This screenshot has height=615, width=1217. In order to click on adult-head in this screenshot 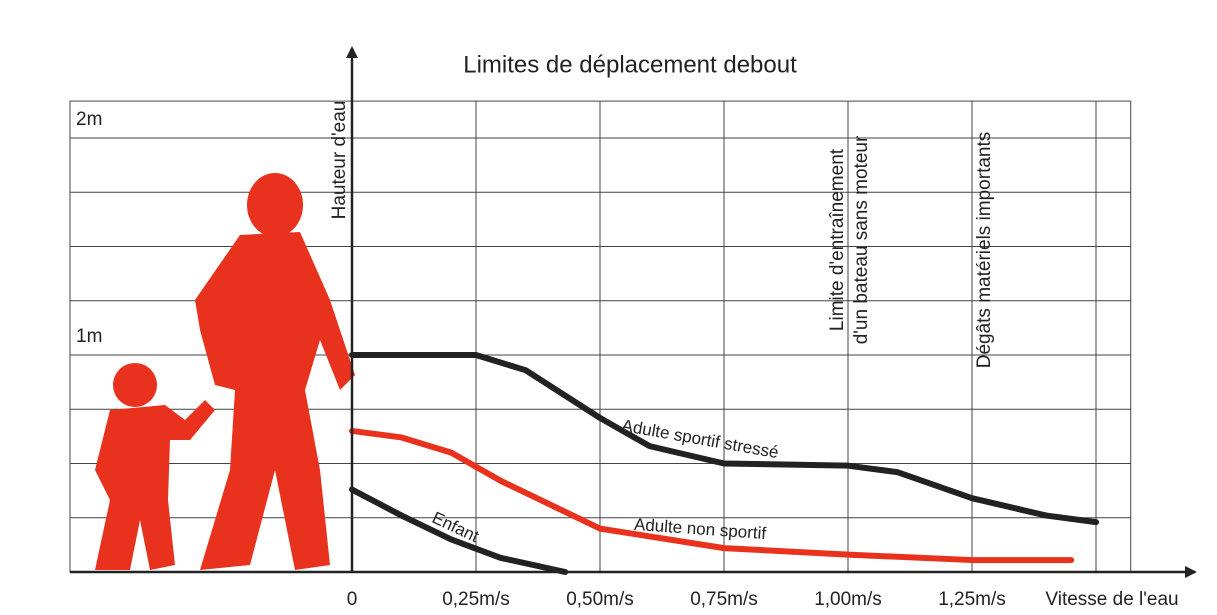, I will do `click(275, 205)`.